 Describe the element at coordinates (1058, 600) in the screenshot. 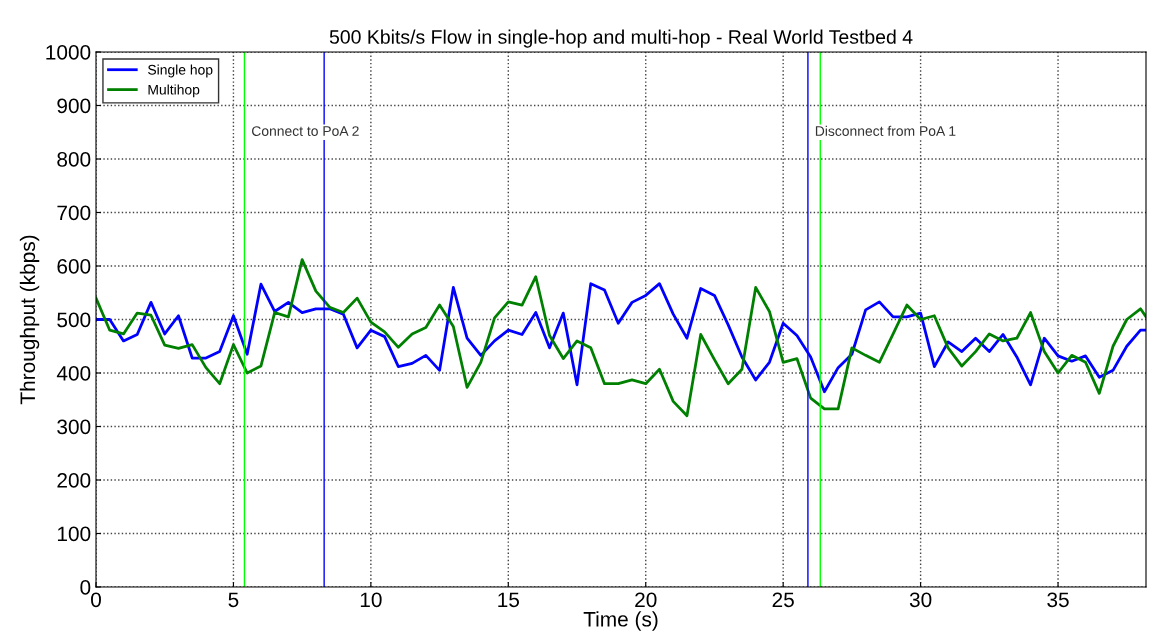

I see `x-tick-label: 35` at that location.